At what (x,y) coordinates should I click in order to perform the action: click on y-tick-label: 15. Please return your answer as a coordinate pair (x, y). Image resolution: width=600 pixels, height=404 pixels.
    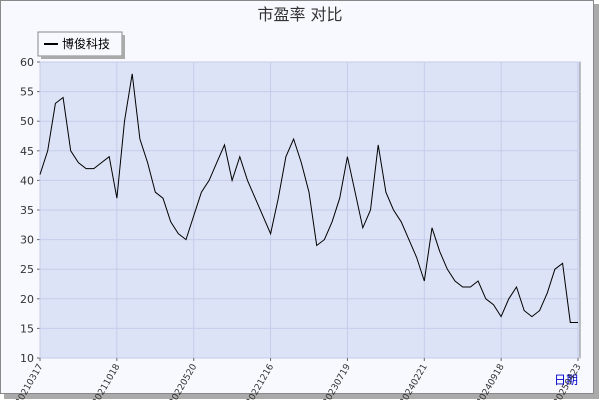
    Looking at the image, I should click on (27, 328).